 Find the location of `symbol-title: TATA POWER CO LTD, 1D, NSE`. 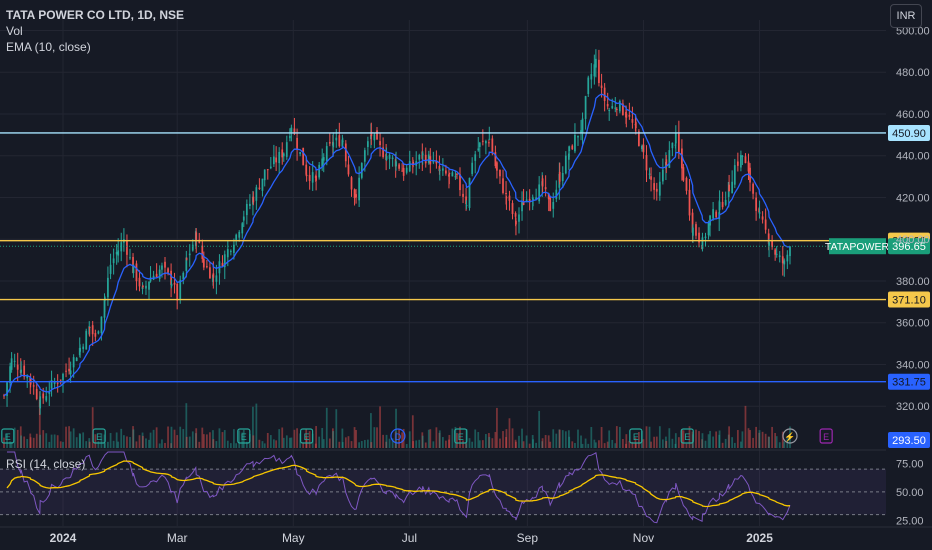

symbol-title: TATA POWER CO LTD, 1D, NSE is located at coordinates (95, 15).